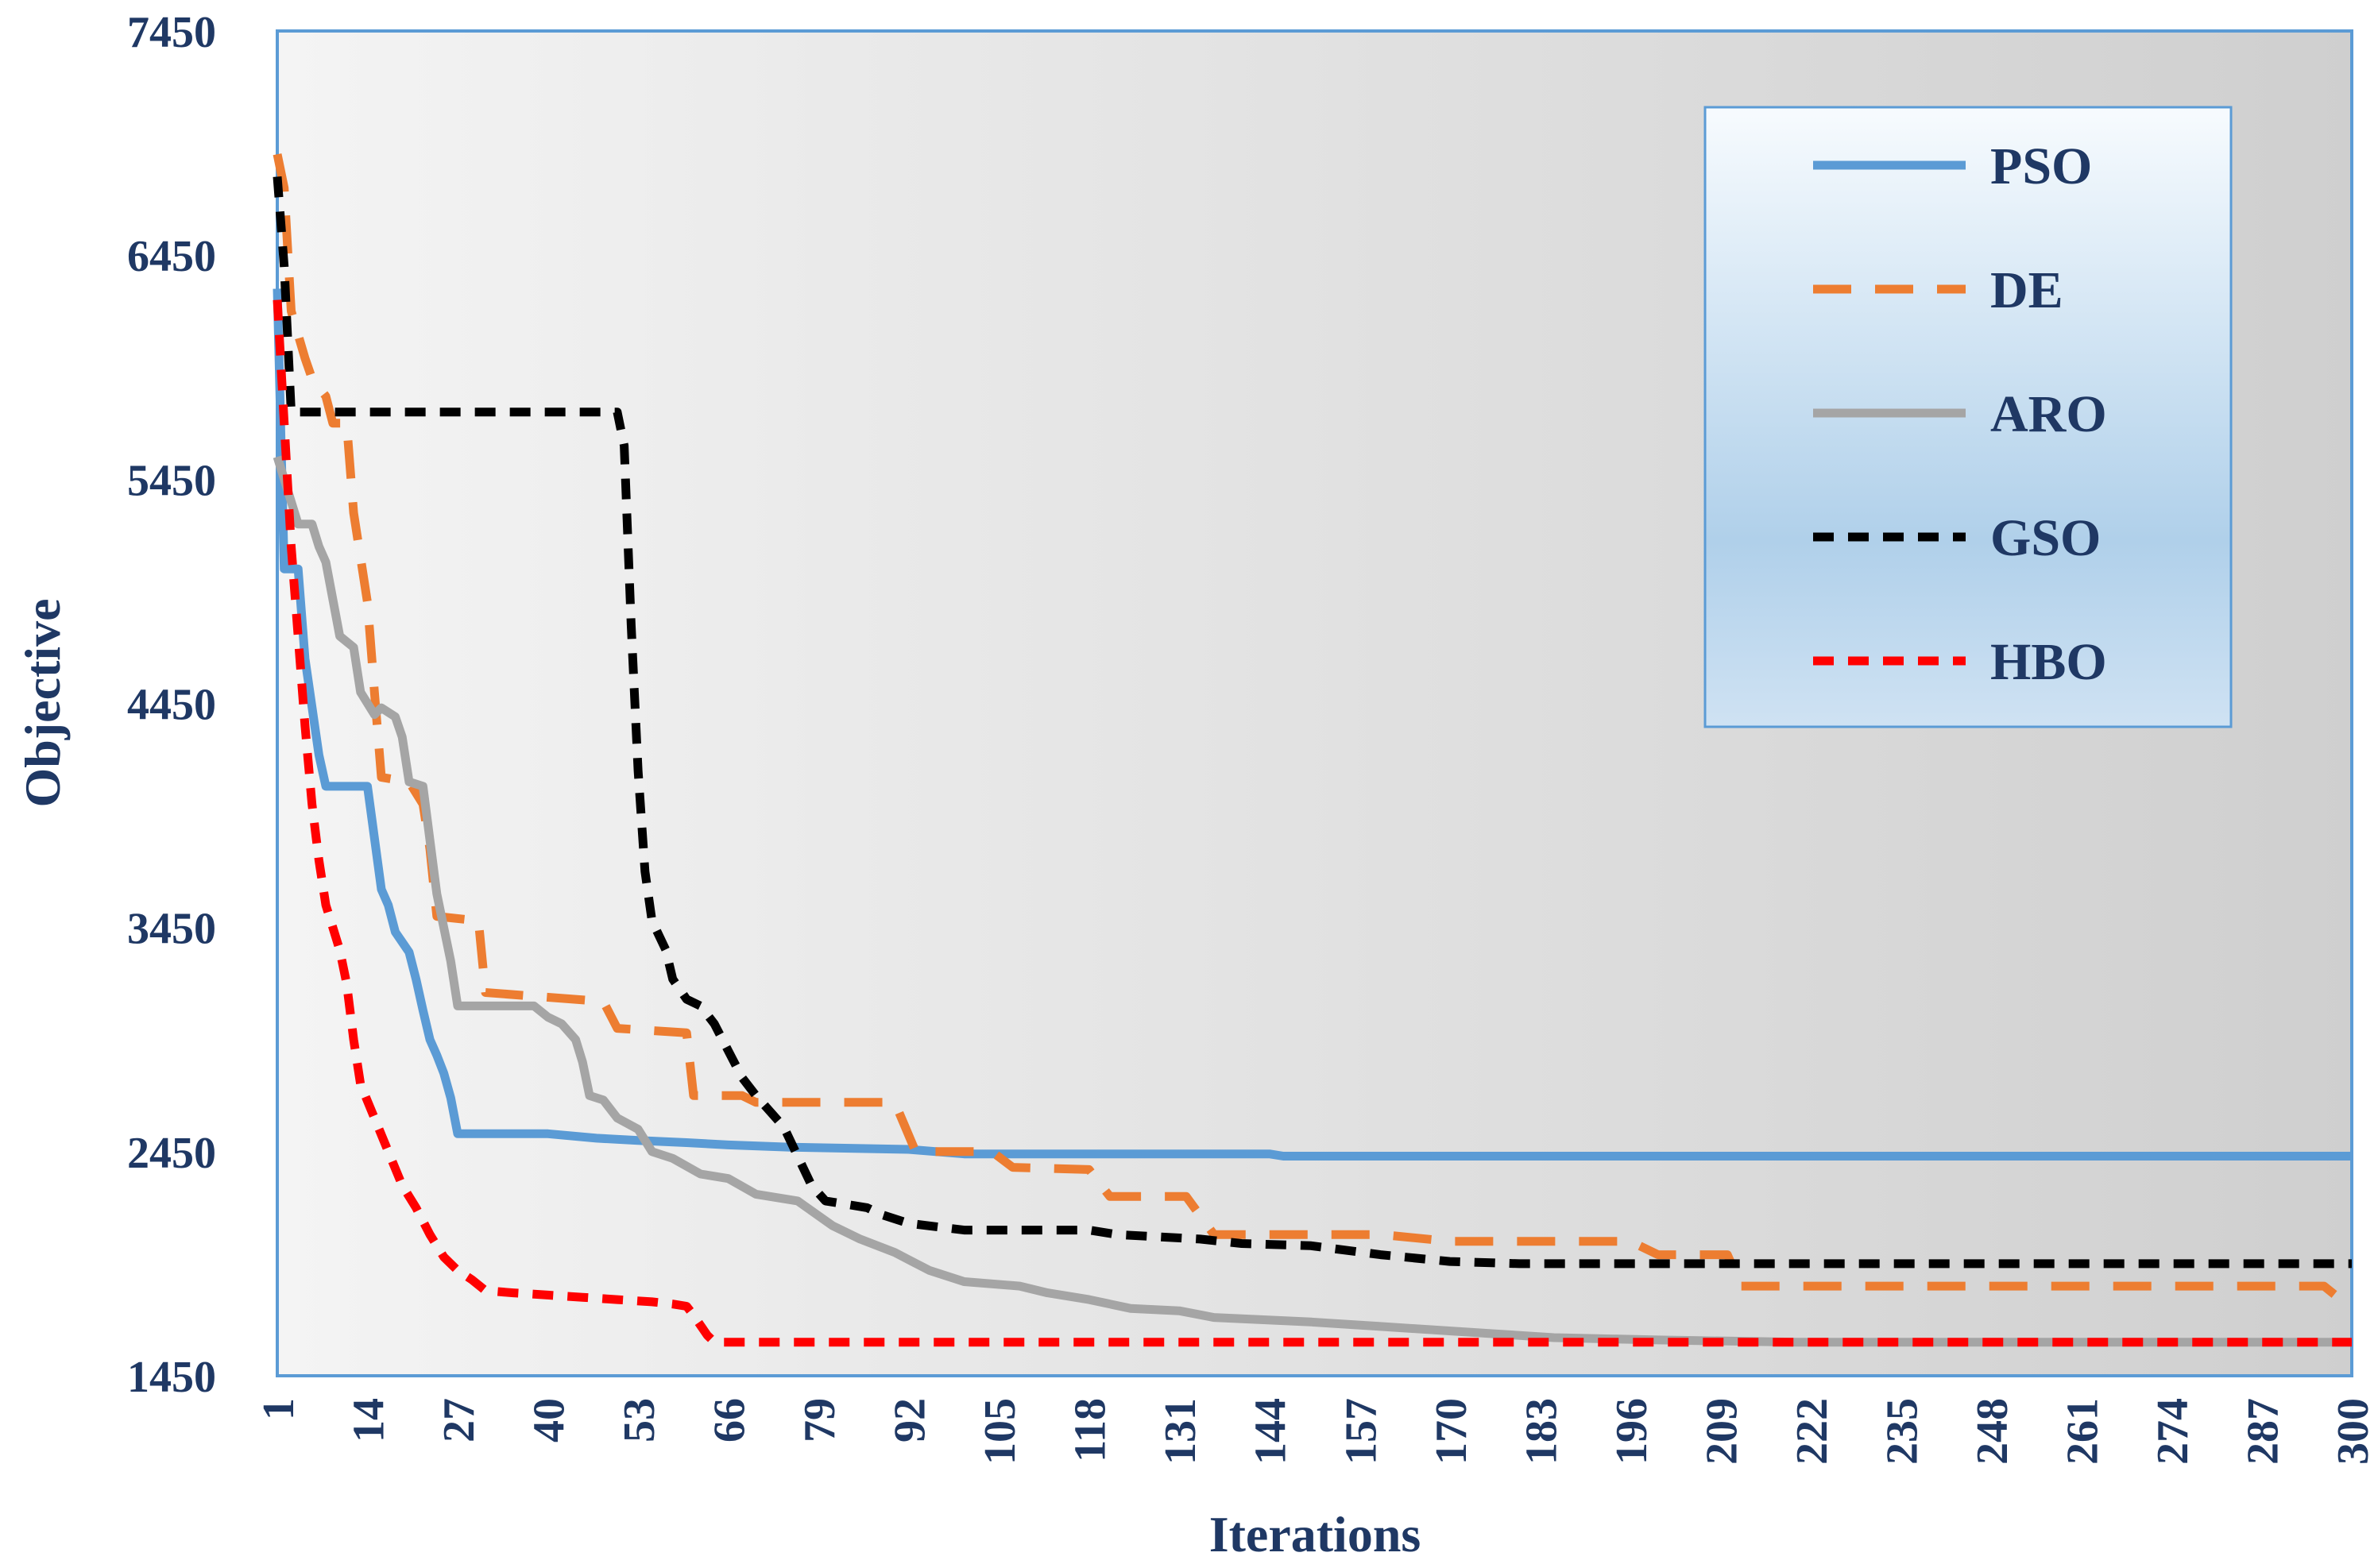 The width and height of the screenshot is (2378, 1568). What do you see at coordinates (549, 1420) in the screenshot?
I see `x-tick-label: 40` at bounding box center [549, 1420].